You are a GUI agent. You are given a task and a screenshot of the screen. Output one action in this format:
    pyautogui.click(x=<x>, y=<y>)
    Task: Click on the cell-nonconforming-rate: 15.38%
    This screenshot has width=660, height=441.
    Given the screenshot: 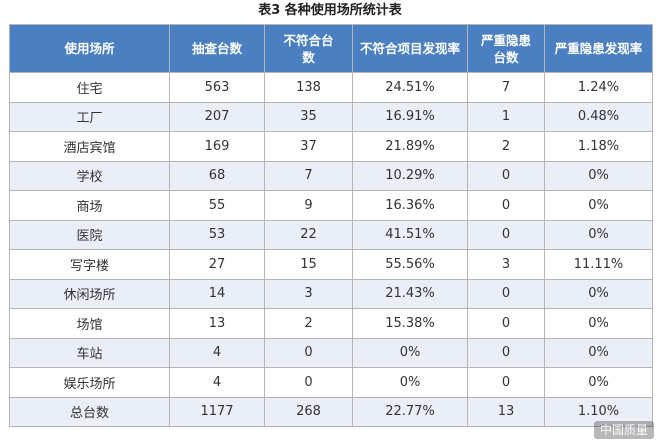 What is the action you would take?
    pyautogui.click(x=410, y=323)
    